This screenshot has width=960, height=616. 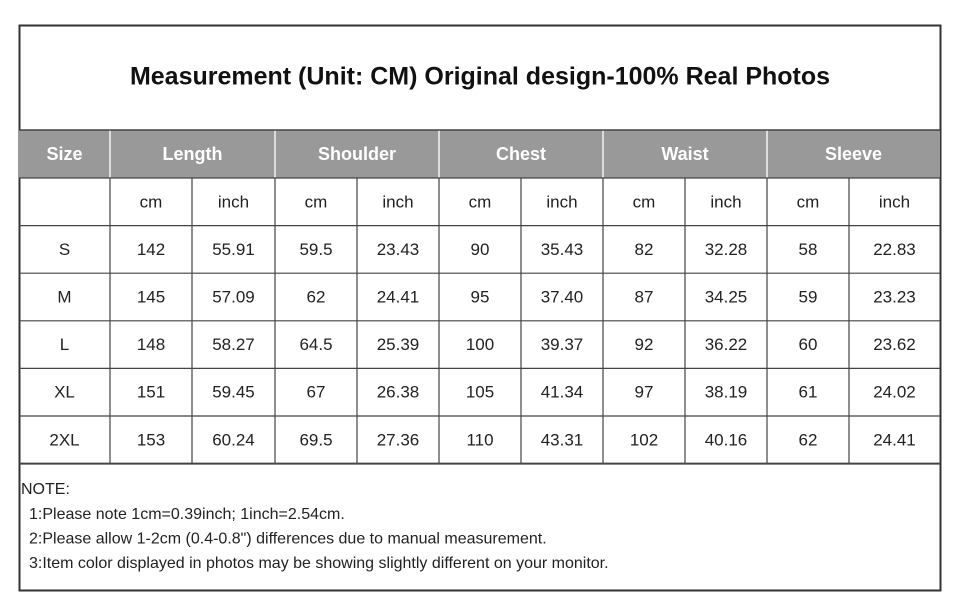 What do you see at coordinates (315, 344) in the screenshot?
I see `data-cell: 64.5` at bounding box center [315, 344].